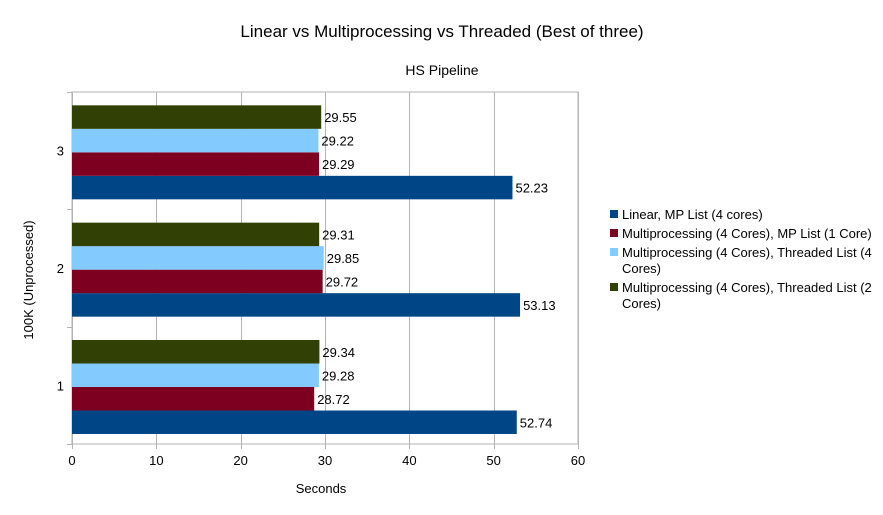 The image size is (883, 515). What do you see at coordinates (338, 164) in the screenshot?
I see `bar-value-label: 29.29` at bounding box center [338, 164].